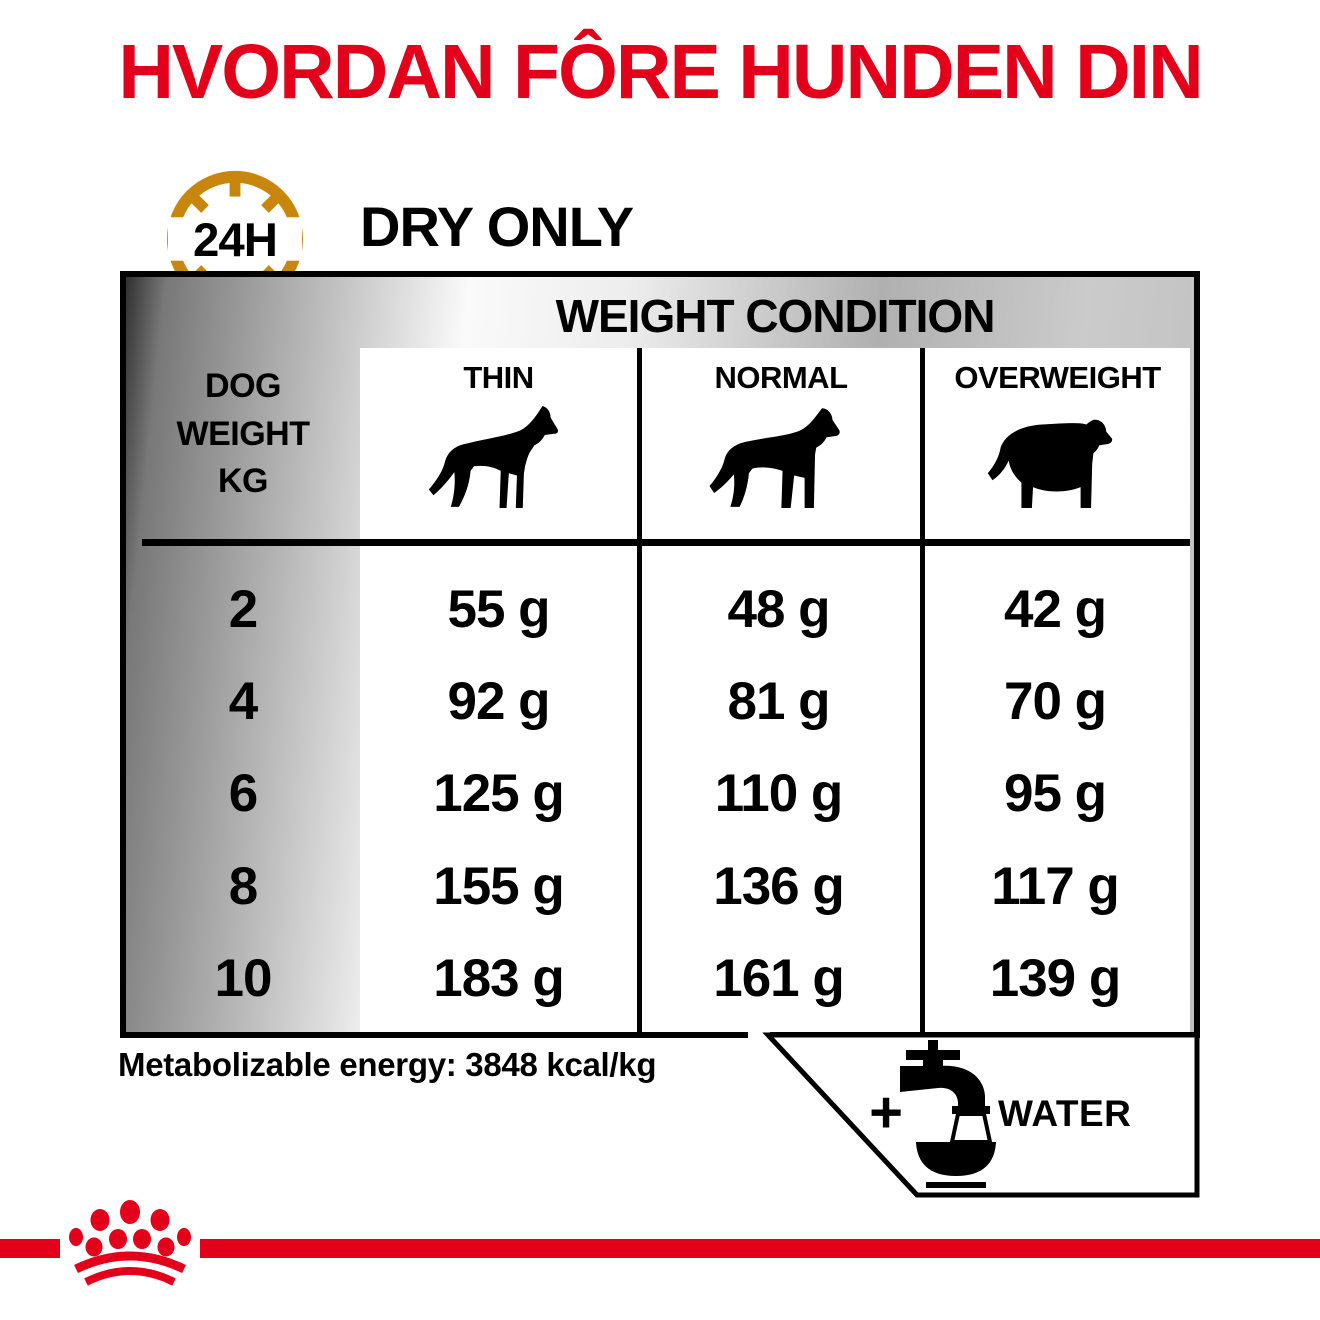 This screenshot has width=1320, height=1320. Describe the element at coordinates (130, 1243) in the screenshot. I see `royal-canin-crown-logo` at that location.